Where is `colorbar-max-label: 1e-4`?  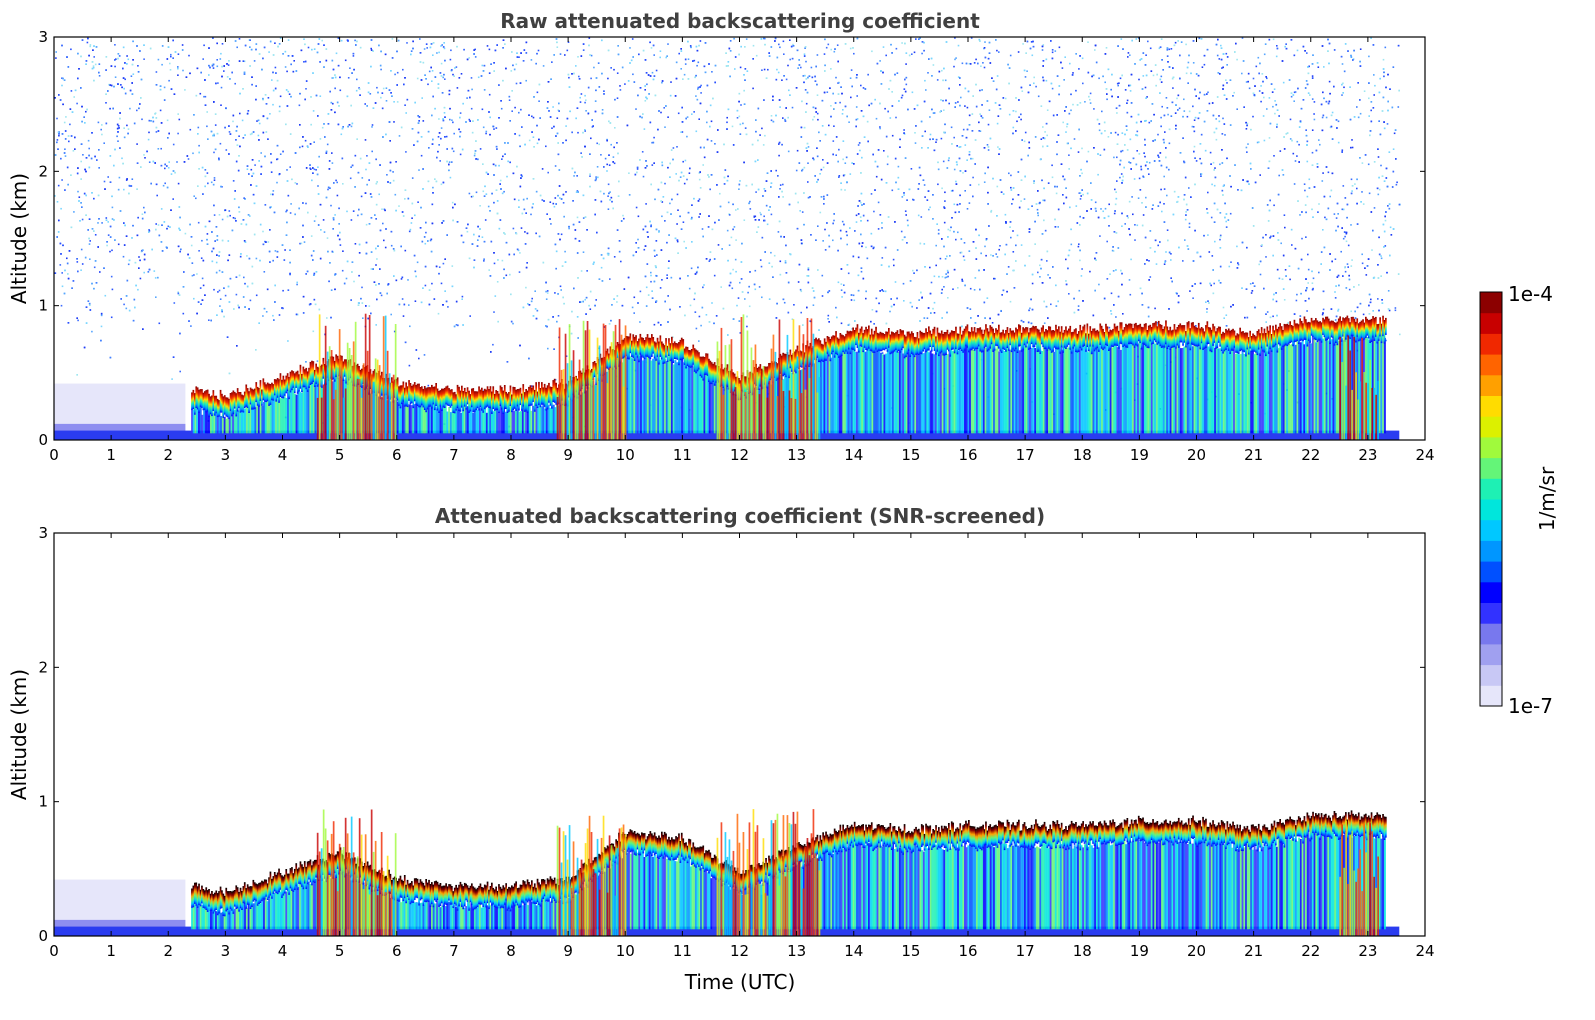
colorbar-max-label: 1e-4 is located at coordinates (1530, 294).